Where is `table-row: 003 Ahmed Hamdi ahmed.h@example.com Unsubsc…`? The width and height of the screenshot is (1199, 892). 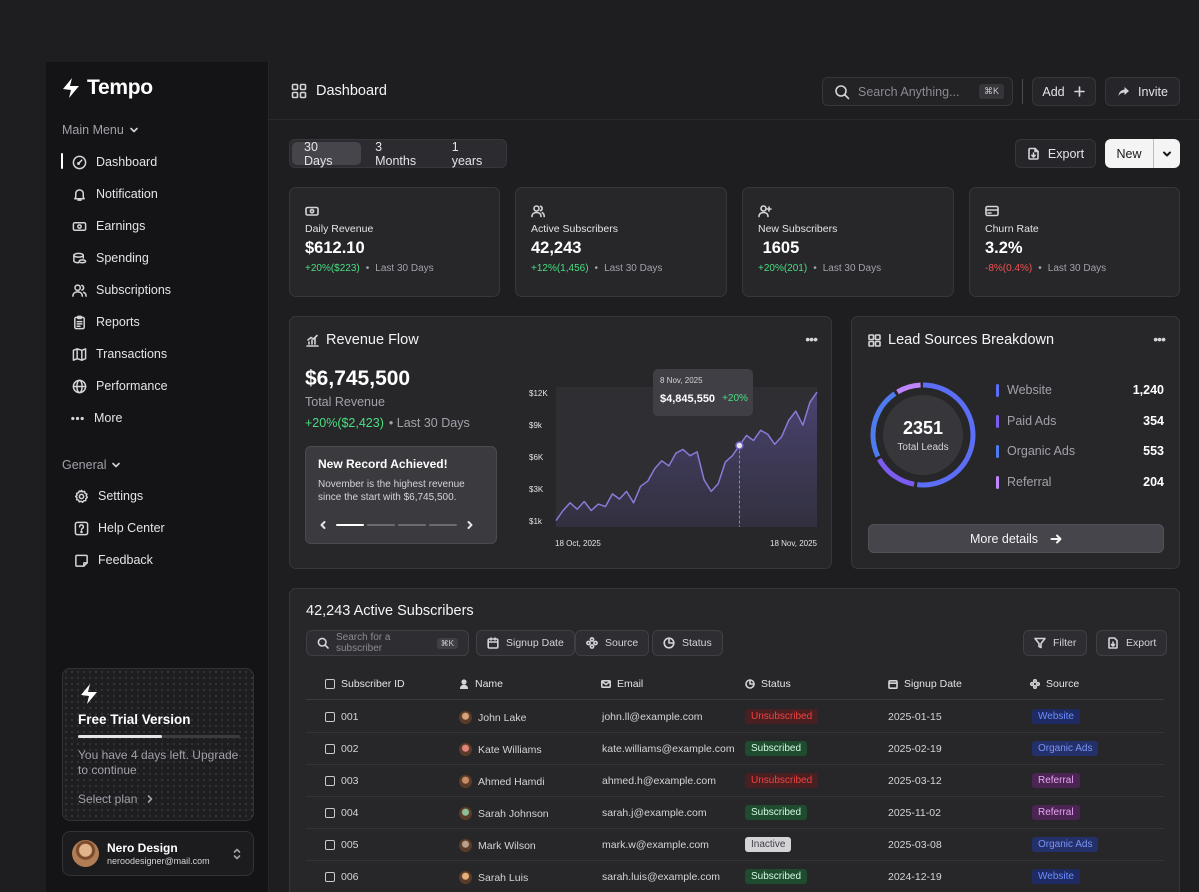
table-row: 003 Ahmed Hamdi ahmed.h@example.com Unsubsc… is located at coordinates (735, 781).